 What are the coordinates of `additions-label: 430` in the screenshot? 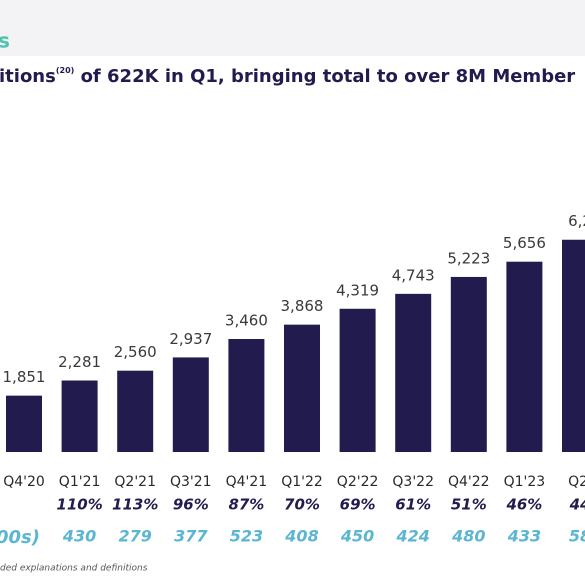 It's located at (79, 536).